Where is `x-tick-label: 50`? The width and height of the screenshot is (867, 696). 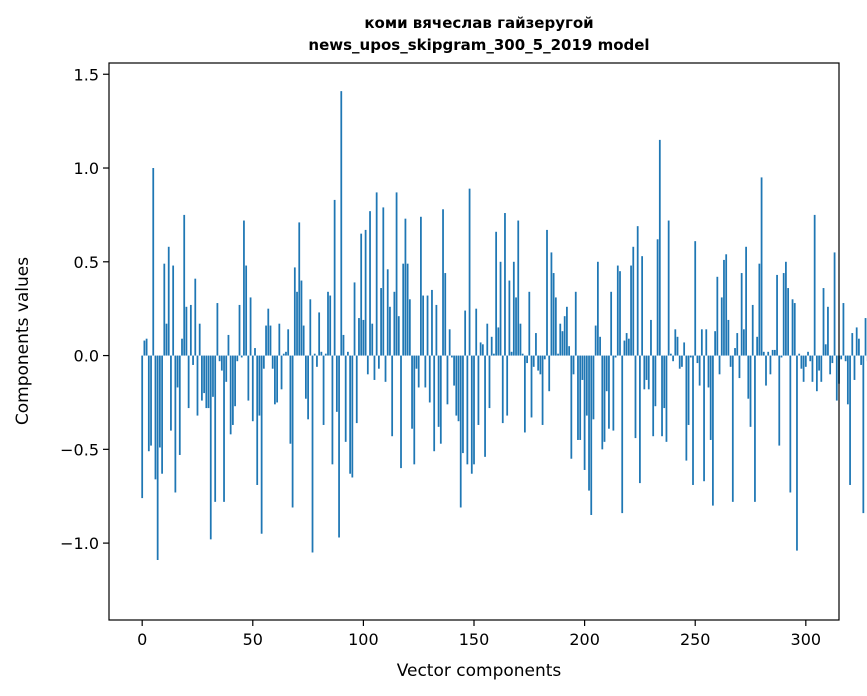 x-tick-label: 50 is located at coordinates (253, 639).